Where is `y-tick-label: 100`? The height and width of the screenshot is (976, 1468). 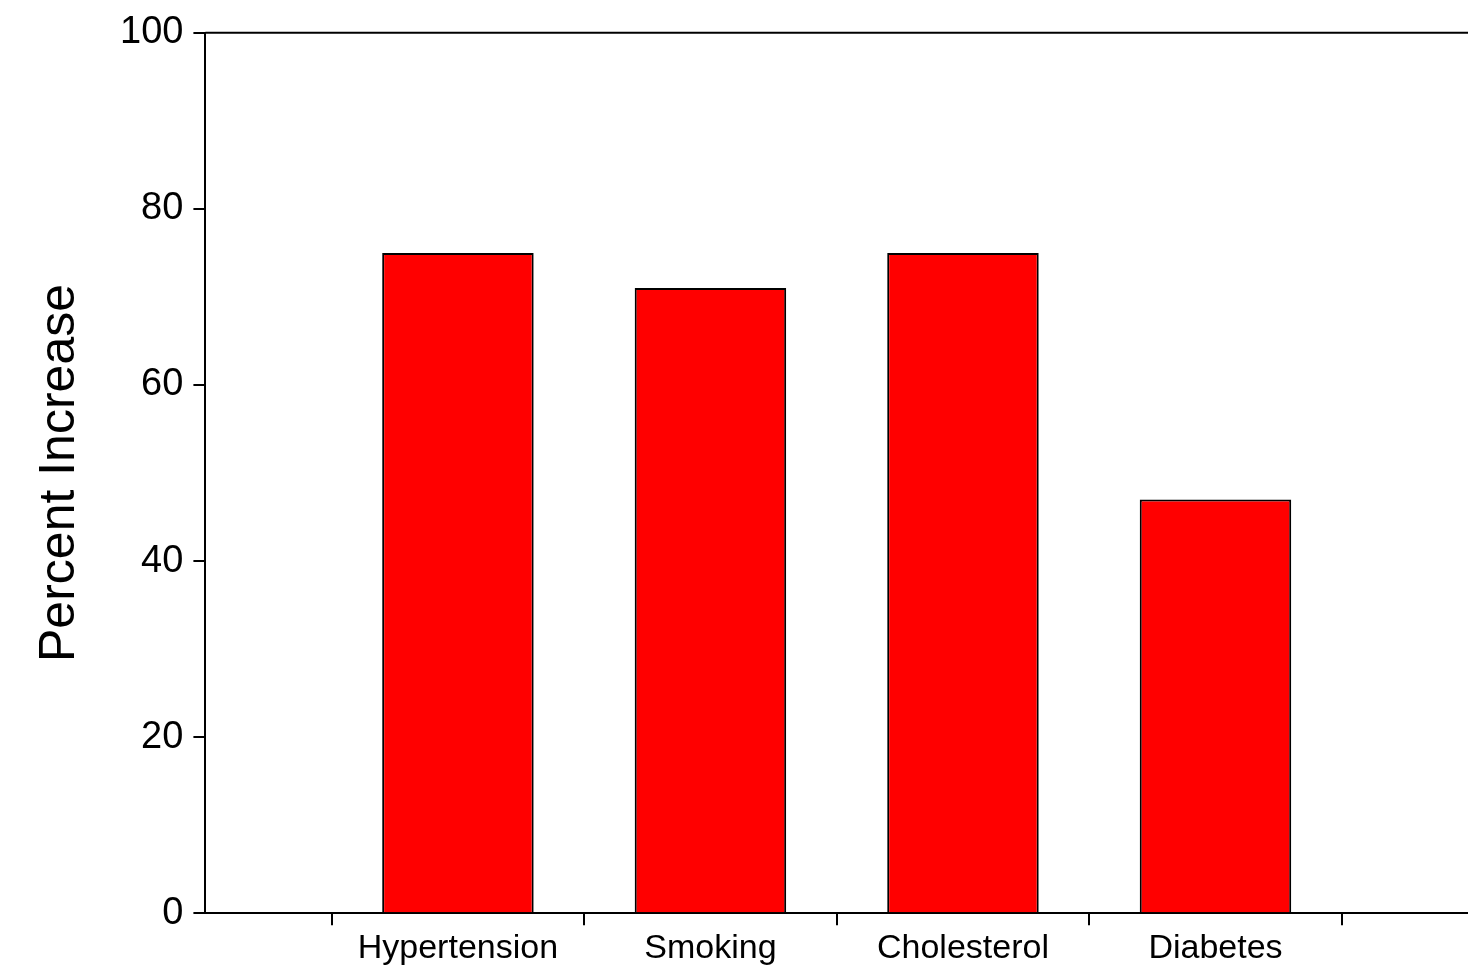 y-tick-label: 100 is located at coordinates (152, 30).